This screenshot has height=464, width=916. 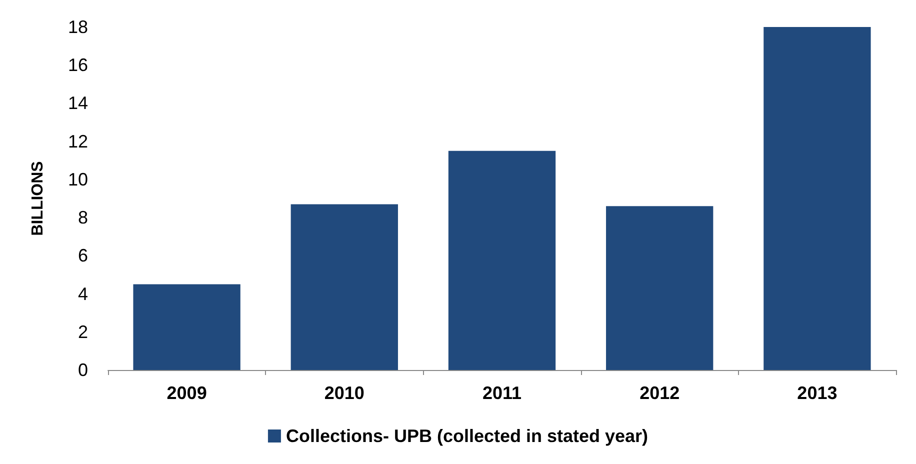 I want to click on y-axis-title: BILLIONS, so click(x=38, y=198).